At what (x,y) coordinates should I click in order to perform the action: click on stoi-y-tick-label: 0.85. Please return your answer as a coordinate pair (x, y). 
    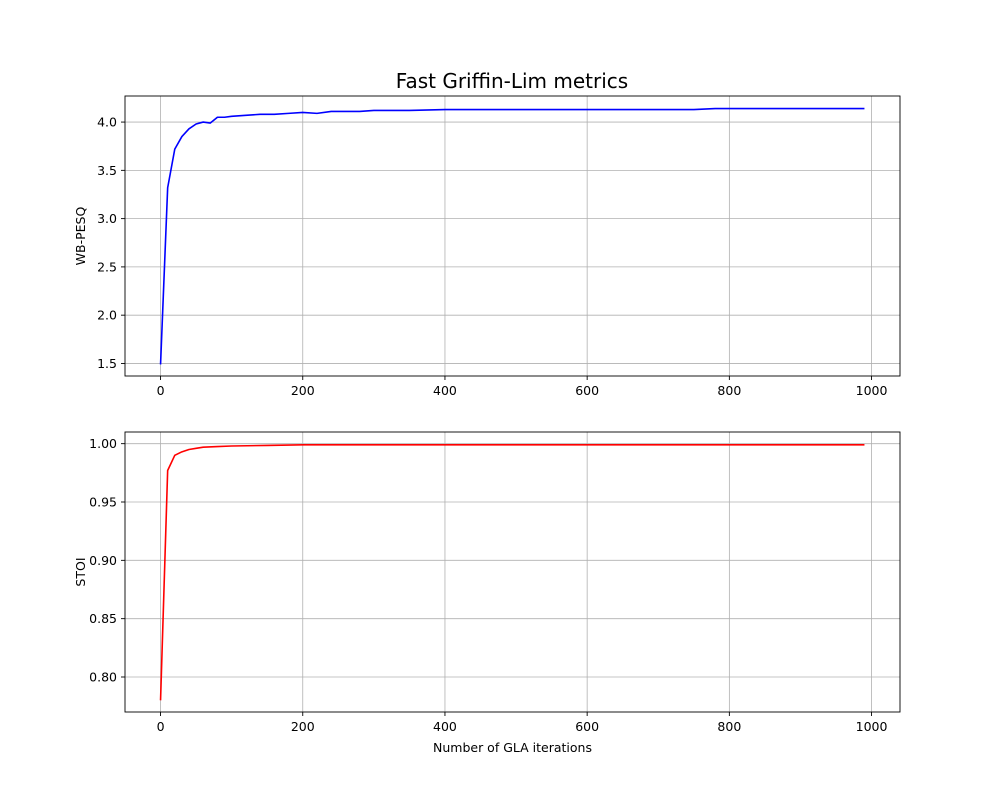
    Looking at the image, I should click on (103, 618).